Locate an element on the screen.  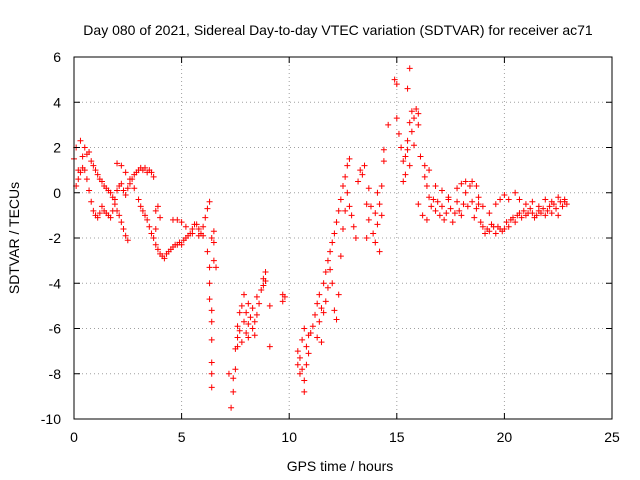
y-tick-label: 6 is located at coordinates (57, 57).